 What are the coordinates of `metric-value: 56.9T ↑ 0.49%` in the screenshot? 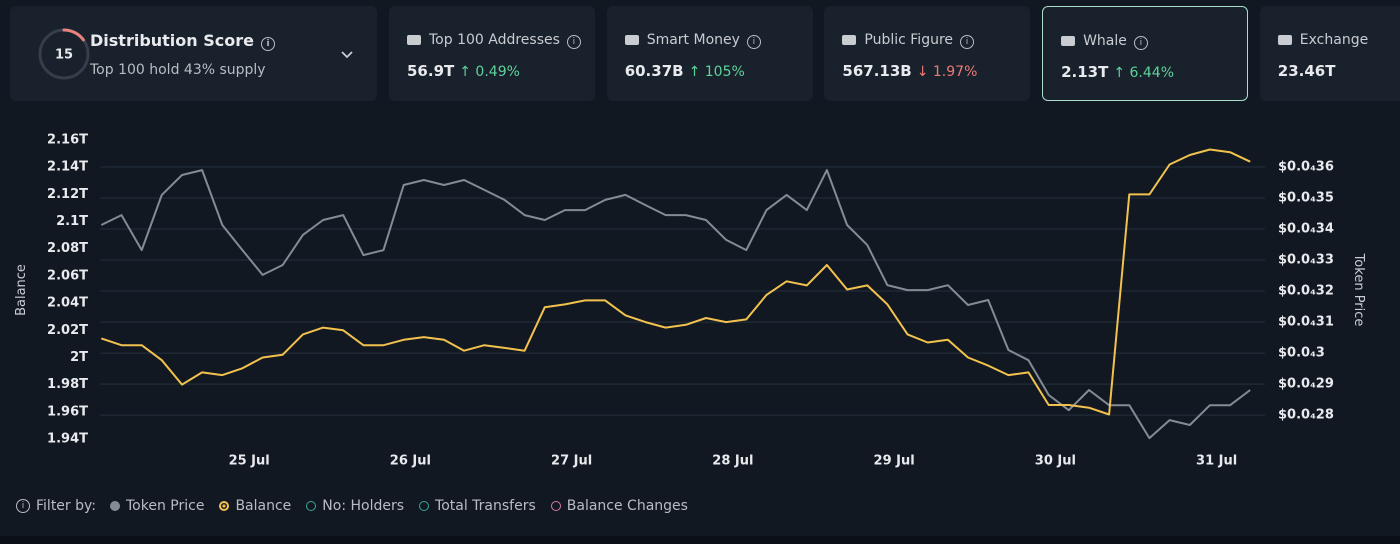 It's located at (463, 71).